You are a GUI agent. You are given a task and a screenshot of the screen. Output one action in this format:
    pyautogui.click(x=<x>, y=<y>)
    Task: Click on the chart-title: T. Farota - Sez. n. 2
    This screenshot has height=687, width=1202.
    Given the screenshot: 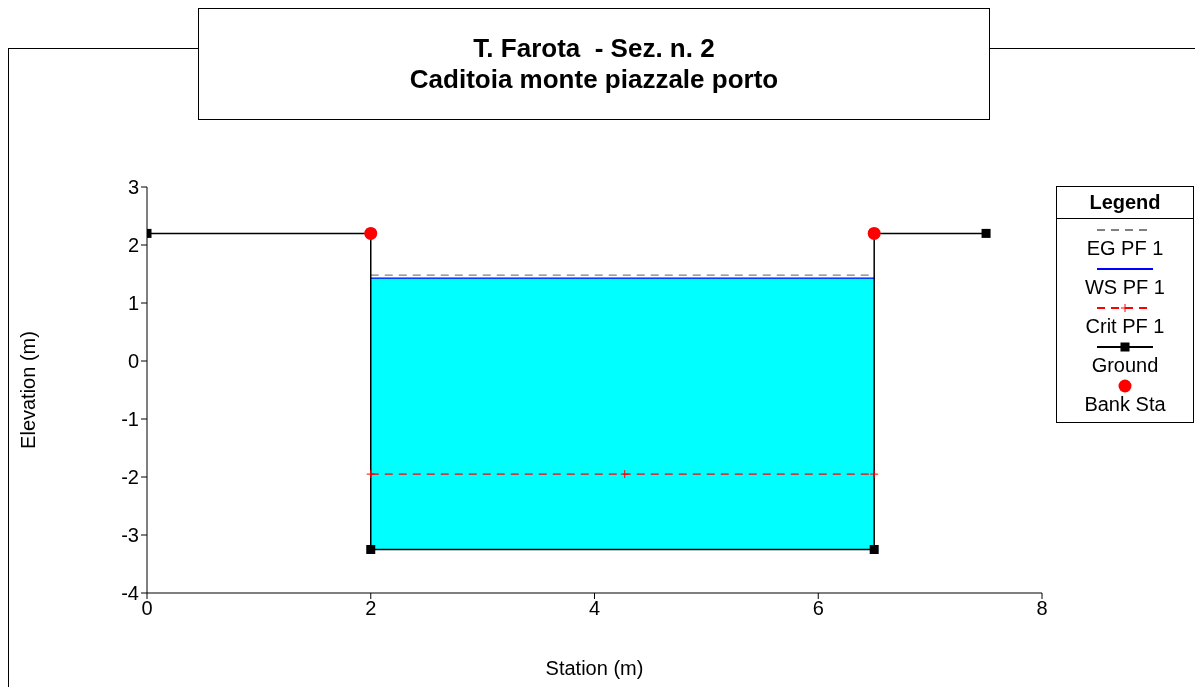 What is the action you would take?
    pyautogui.click(x=594, y=48)
    